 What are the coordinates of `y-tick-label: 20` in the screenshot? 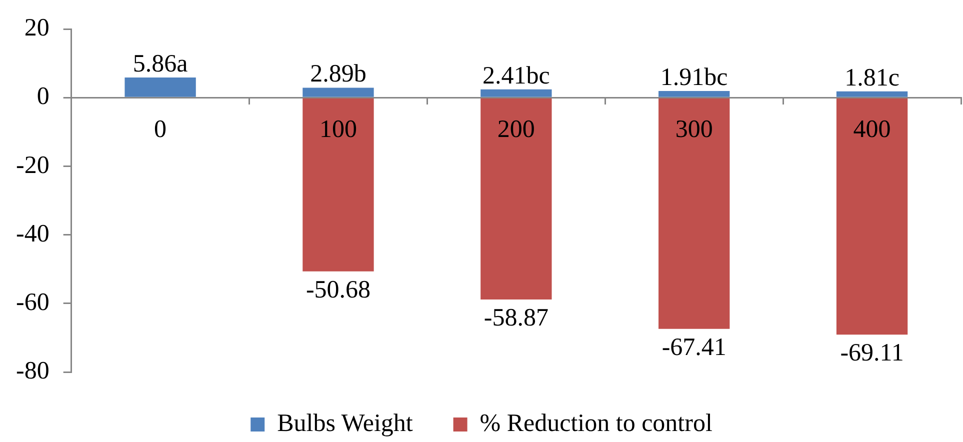 It's located at (37, 28).